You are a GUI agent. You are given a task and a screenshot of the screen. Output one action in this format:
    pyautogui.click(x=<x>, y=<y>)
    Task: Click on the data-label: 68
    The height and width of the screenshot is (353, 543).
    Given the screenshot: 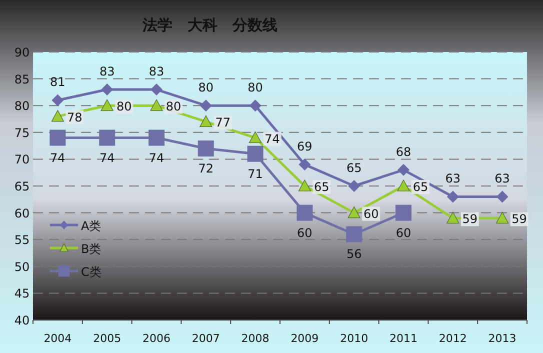 What is the action you would take?
    pyautogui.click(x=404, y=151)
    